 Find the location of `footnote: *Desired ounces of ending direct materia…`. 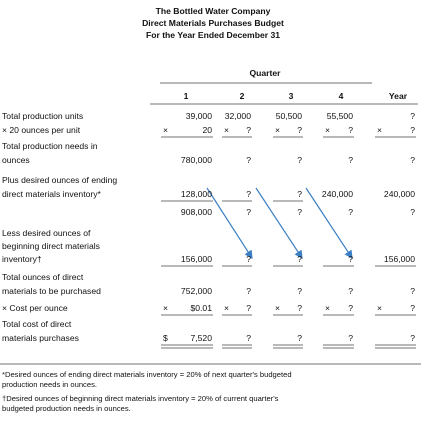

footnote: *Desired ounces of ending direct materia… is located at coordinates (147, 374).